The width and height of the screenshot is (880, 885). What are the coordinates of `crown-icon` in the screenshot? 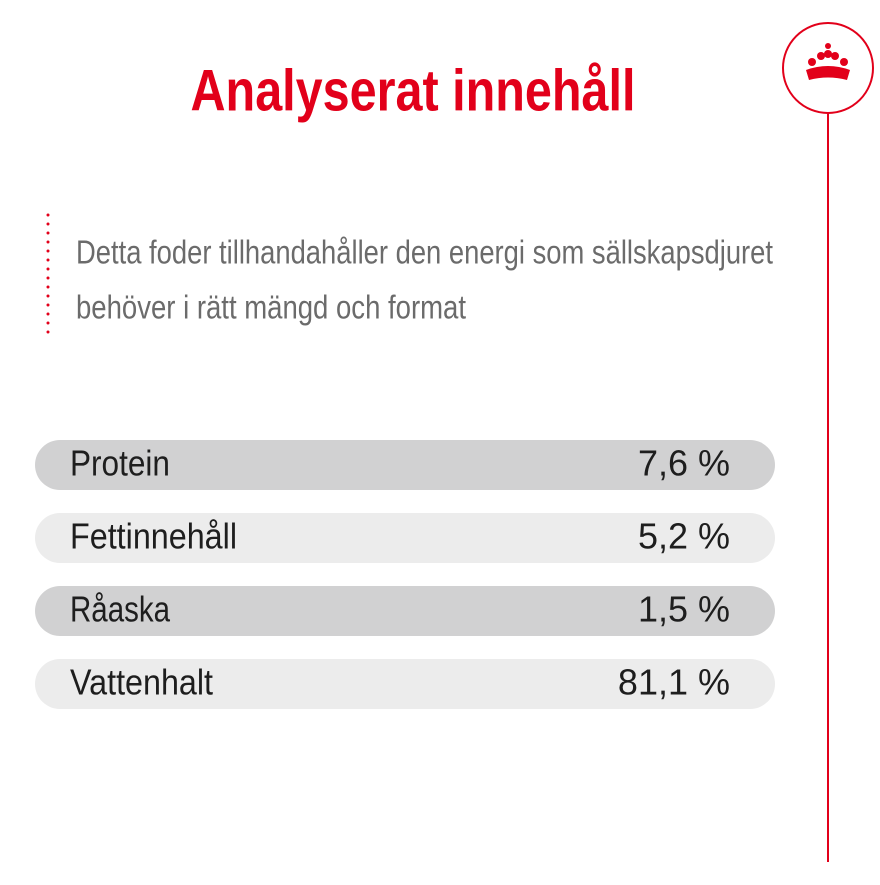 It's located at (828, 61).